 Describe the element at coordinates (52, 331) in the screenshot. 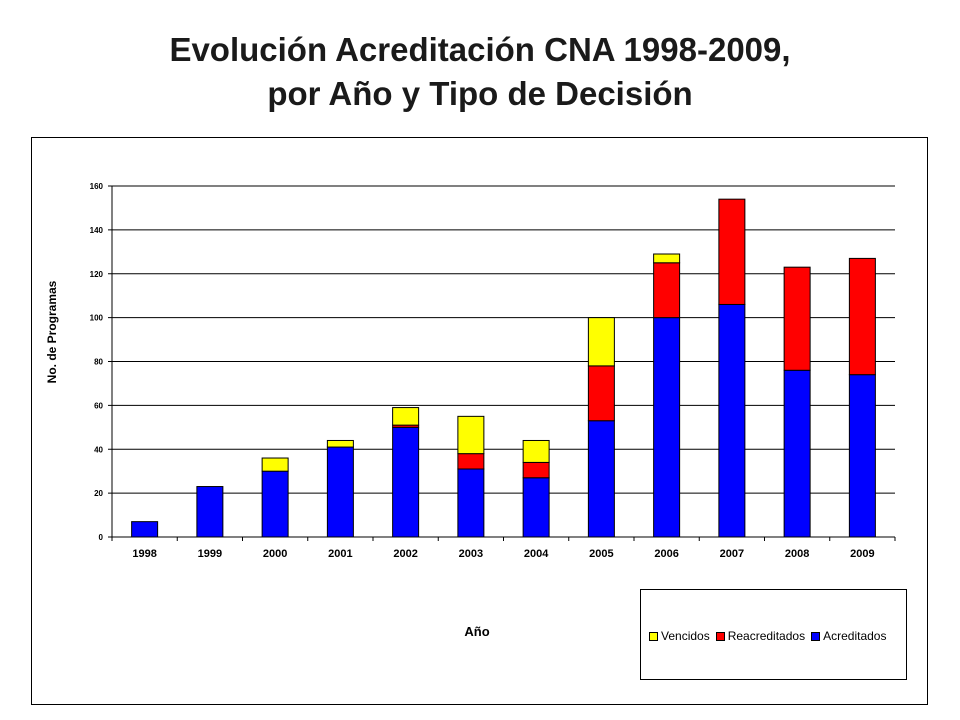

I see `y-axis-title: No. de Programas` at that location.